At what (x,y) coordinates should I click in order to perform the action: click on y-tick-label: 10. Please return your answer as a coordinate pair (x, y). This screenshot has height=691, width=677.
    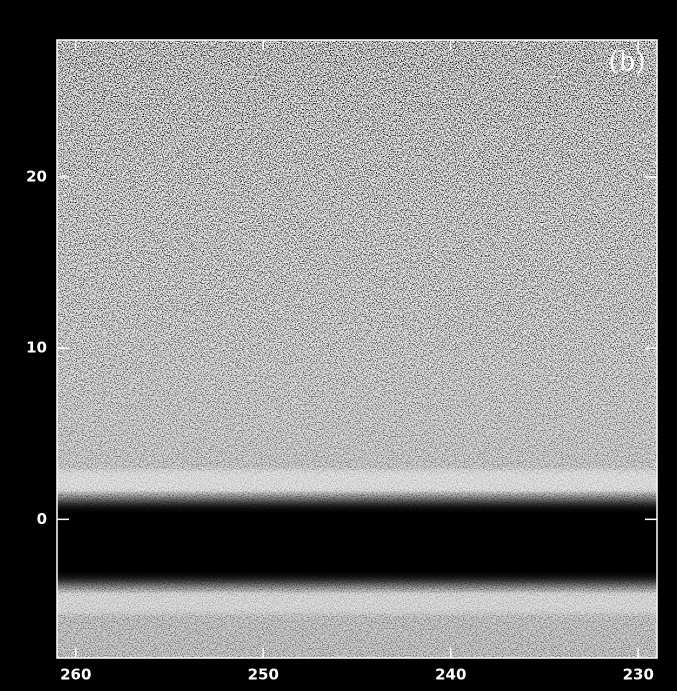
    Looking at the image, I should click on (36, 348).